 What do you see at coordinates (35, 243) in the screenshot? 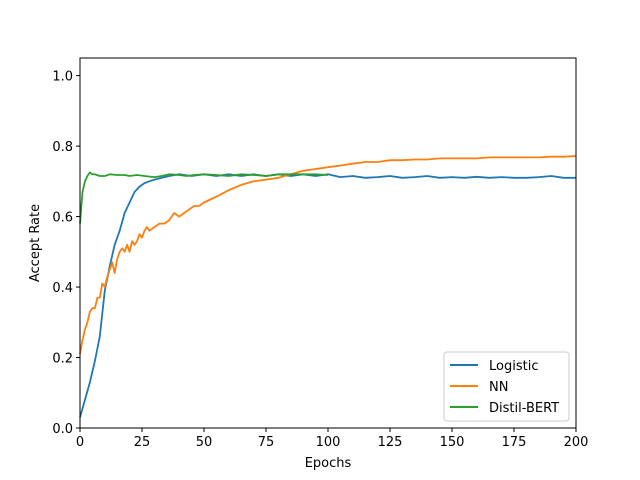
I see `y-axis-title: Accept Rate` at bounding box center [35, 243].